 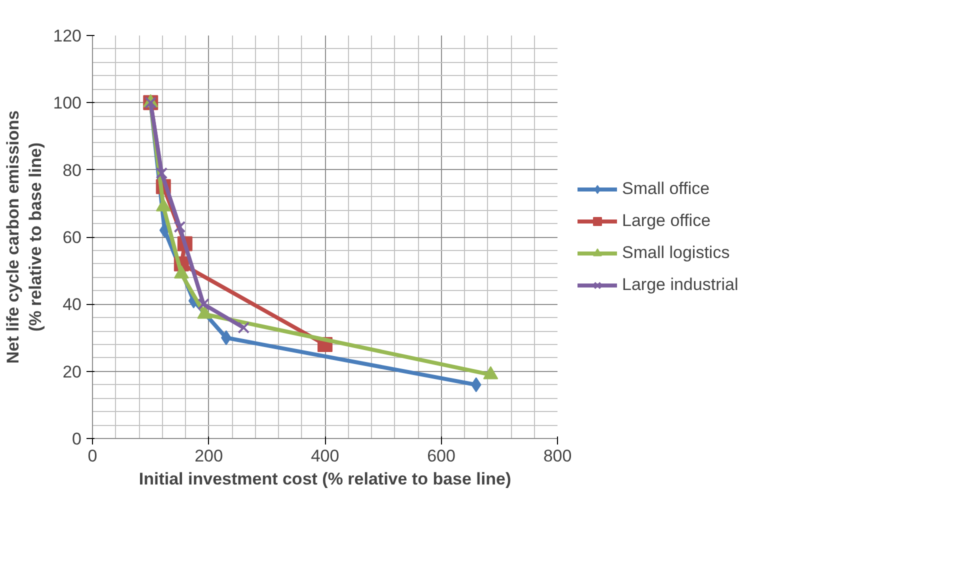 I want to click on y-tick-label: 100, so click(x=67, y=103).